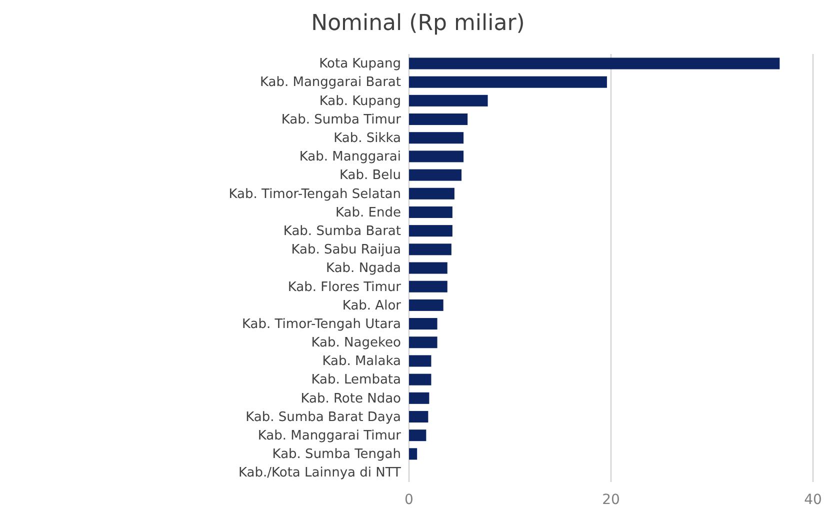  I want to click on x-tick-label: 20, so click(611, 500).